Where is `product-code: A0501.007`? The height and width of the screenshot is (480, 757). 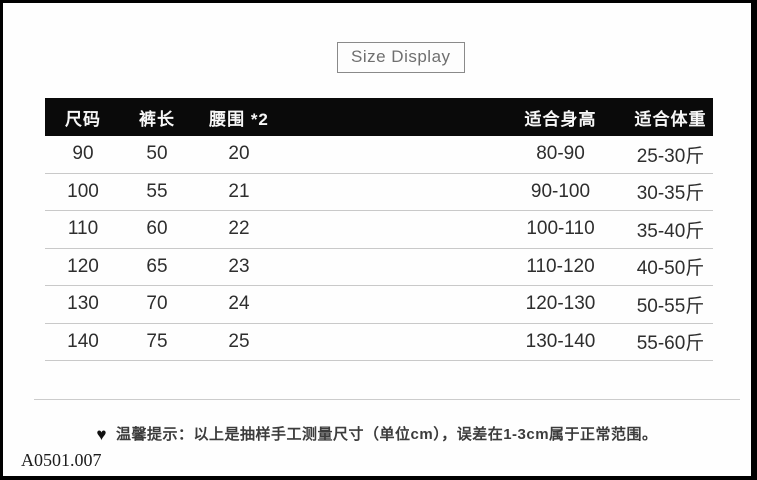
product-code: A0501.007 is located at coordinates (61, 460).